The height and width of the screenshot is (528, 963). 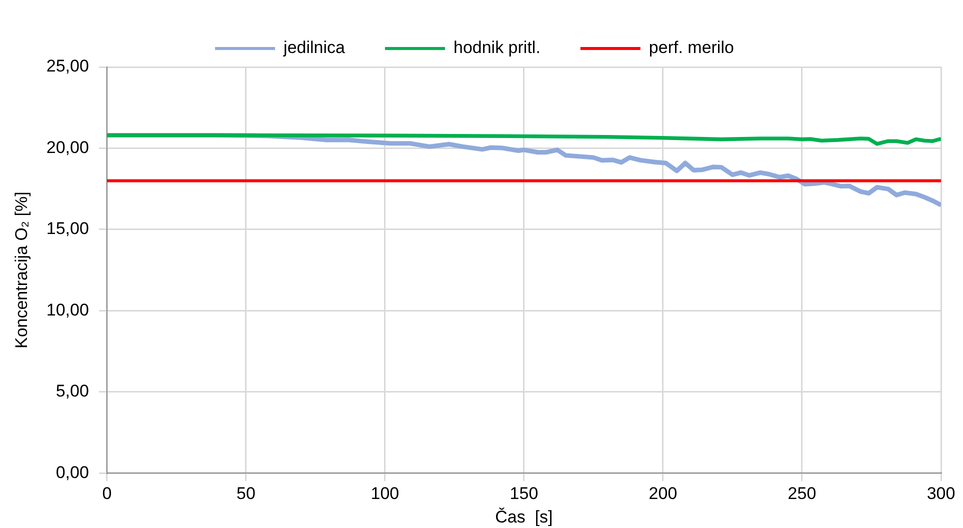 I want to click on x-tick-label: 200, so click(x=663, y=494).